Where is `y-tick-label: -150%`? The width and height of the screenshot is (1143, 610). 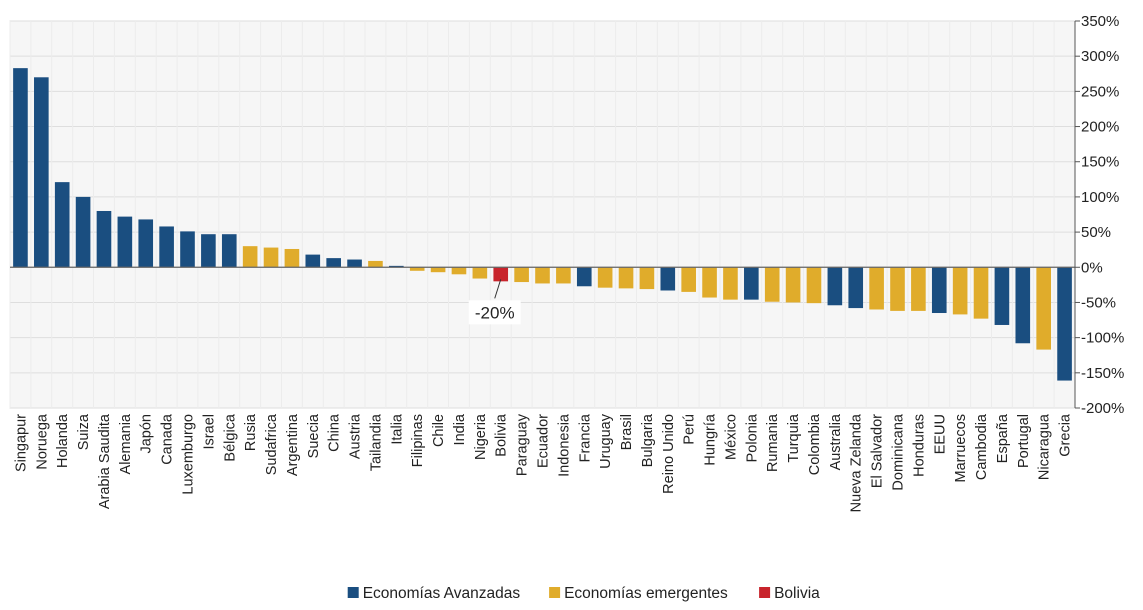 y-tick-label: -150% is located at coordinates (1102, 373).